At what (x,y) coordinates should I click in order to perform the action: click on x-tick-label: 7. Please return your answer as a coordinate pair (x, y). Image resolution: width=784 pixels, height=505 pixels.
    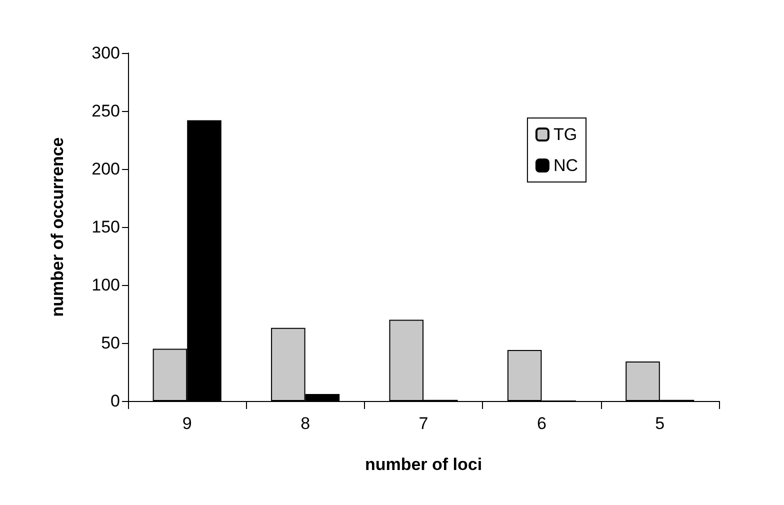
    Looking at the image, I should click on (423, 423).